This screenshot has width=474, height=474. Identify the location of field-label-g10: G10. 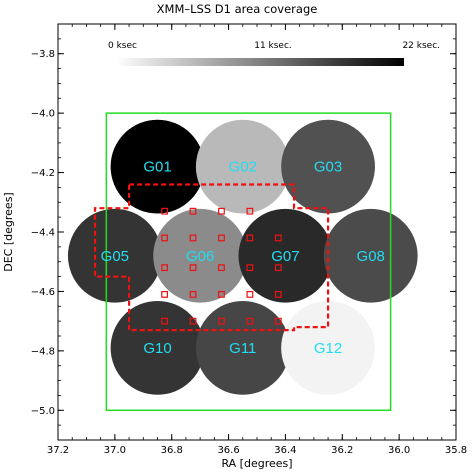
(157, 348).